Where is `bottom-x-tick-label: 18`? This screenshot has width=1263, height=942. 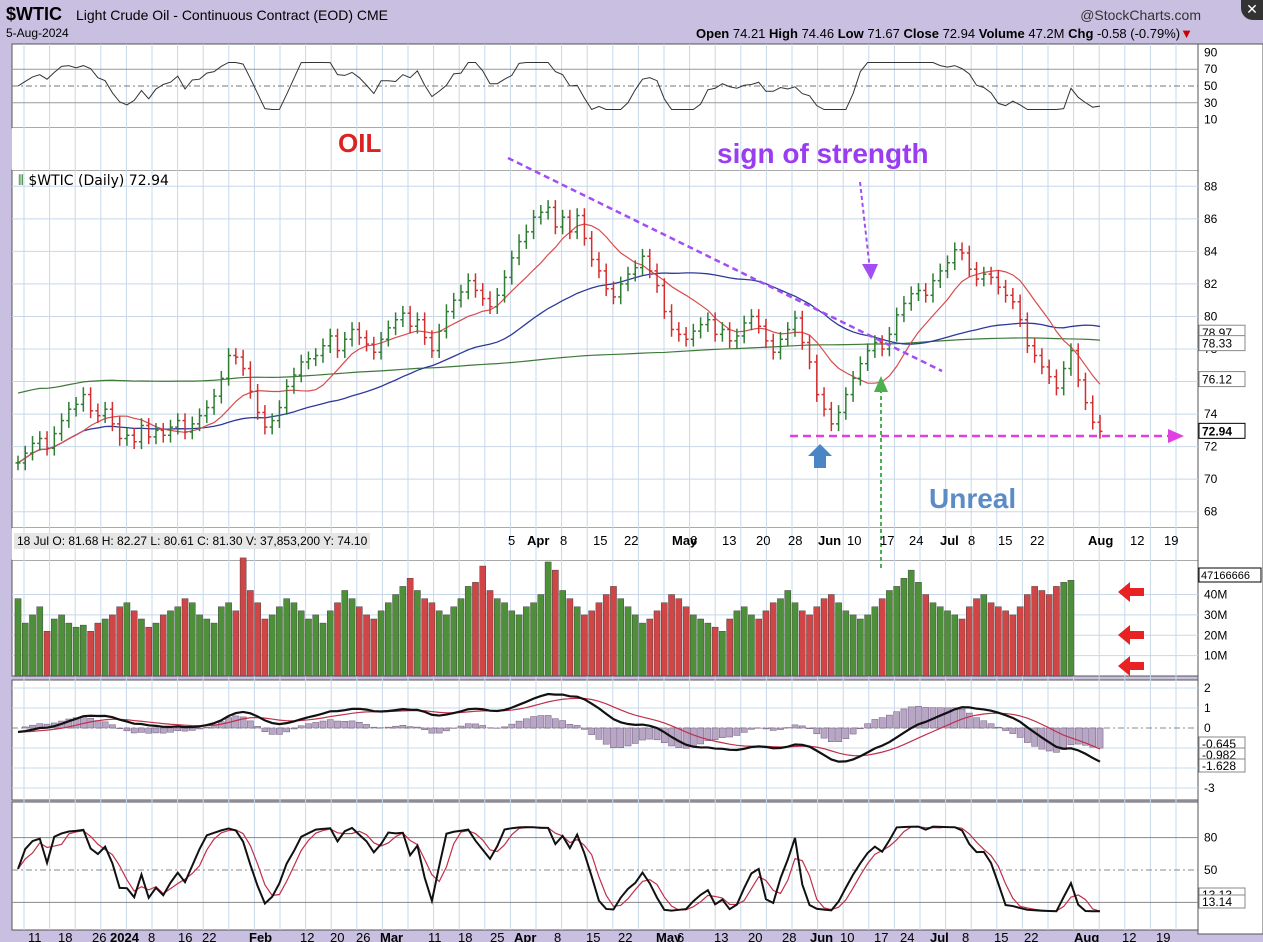 bottom-x-tick-label: 18 is located at coordinates (465, 936).